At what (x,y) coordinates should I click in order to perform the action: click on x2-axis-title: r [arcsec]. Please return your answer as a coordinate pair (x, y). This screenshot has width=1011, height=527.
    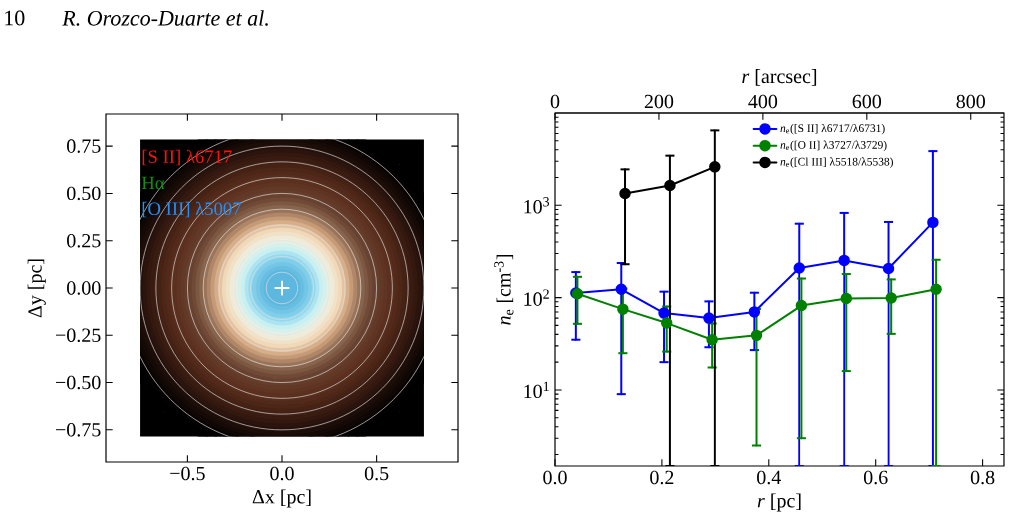
    Looking at the image, I should click on (779, 77).